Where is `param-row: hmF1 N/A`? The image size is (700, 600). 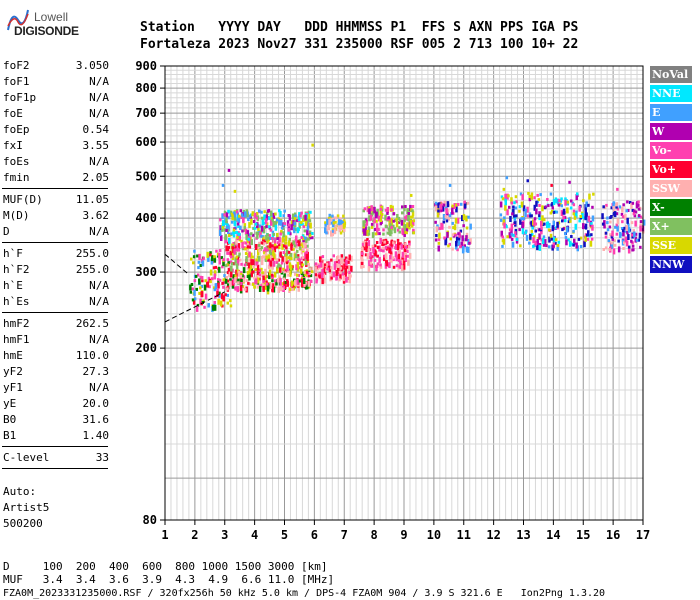 param-row: hmF1 N/A is located at coordinates (56, 340).